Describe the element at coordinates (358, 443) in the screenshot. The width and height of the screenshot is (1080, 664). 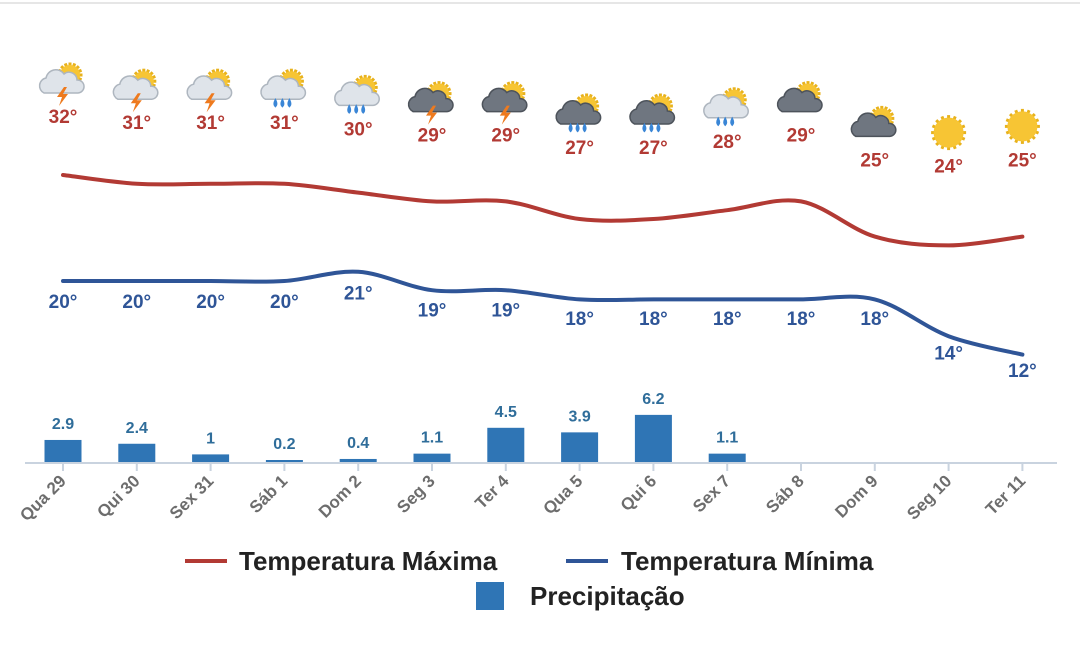
I see `precip-value-label: 0.4` at that location.